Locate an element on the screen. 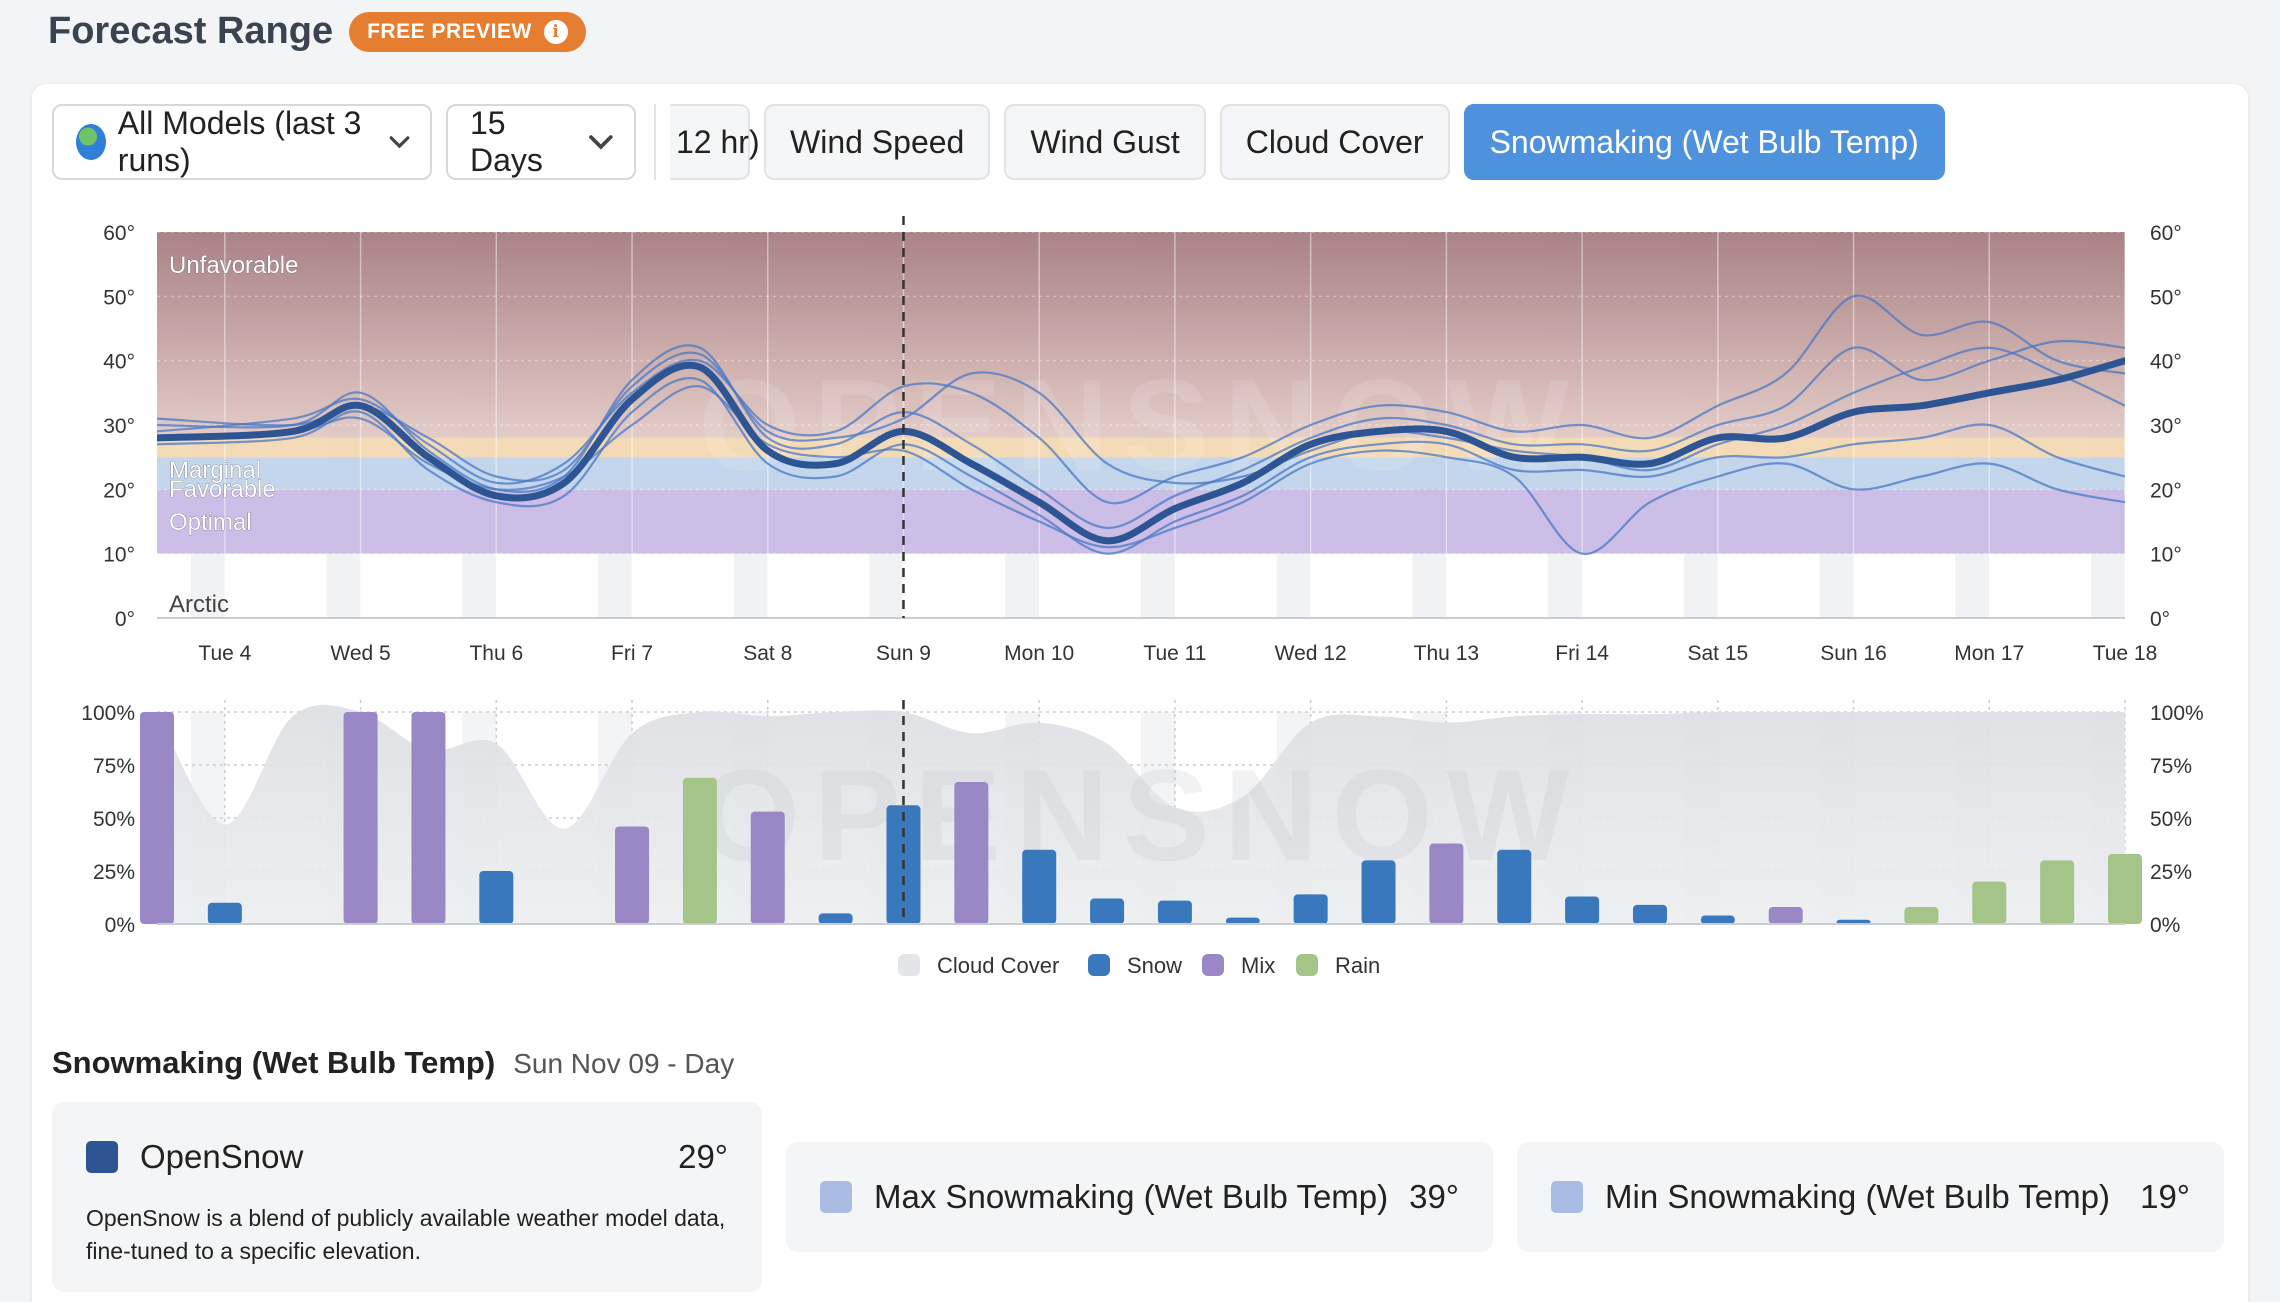  zone-label-arctic: Arctic is located at coordinates (199, 604).